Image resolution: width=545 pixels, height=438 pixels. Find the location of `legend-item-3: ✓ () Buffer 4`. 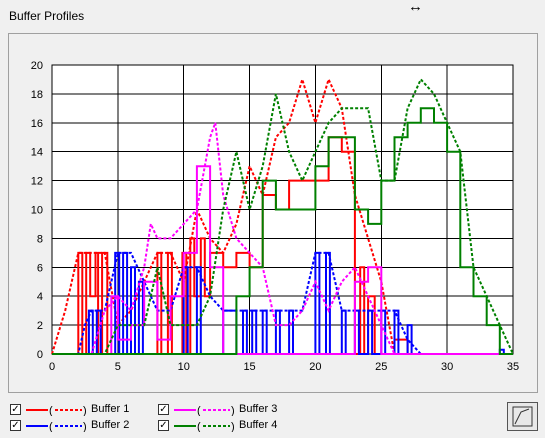

legend-item-3: ✓ () Buffer 4 is located at coordinates (253, 427).